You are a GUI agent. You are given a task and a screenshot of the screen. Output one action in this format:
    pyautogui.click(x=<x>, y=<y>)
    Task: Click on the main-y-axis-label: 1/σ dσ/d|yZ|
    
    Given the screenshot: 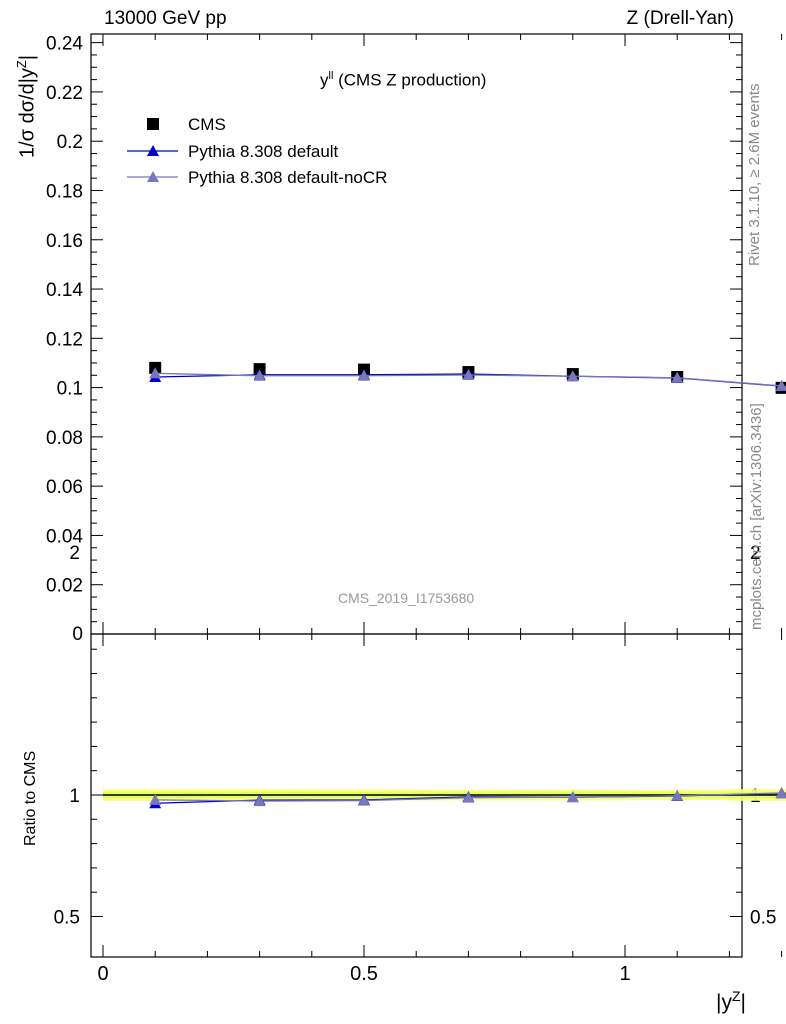 What is the action you would take?
    pyautogui.click(x=27, y=106)
    